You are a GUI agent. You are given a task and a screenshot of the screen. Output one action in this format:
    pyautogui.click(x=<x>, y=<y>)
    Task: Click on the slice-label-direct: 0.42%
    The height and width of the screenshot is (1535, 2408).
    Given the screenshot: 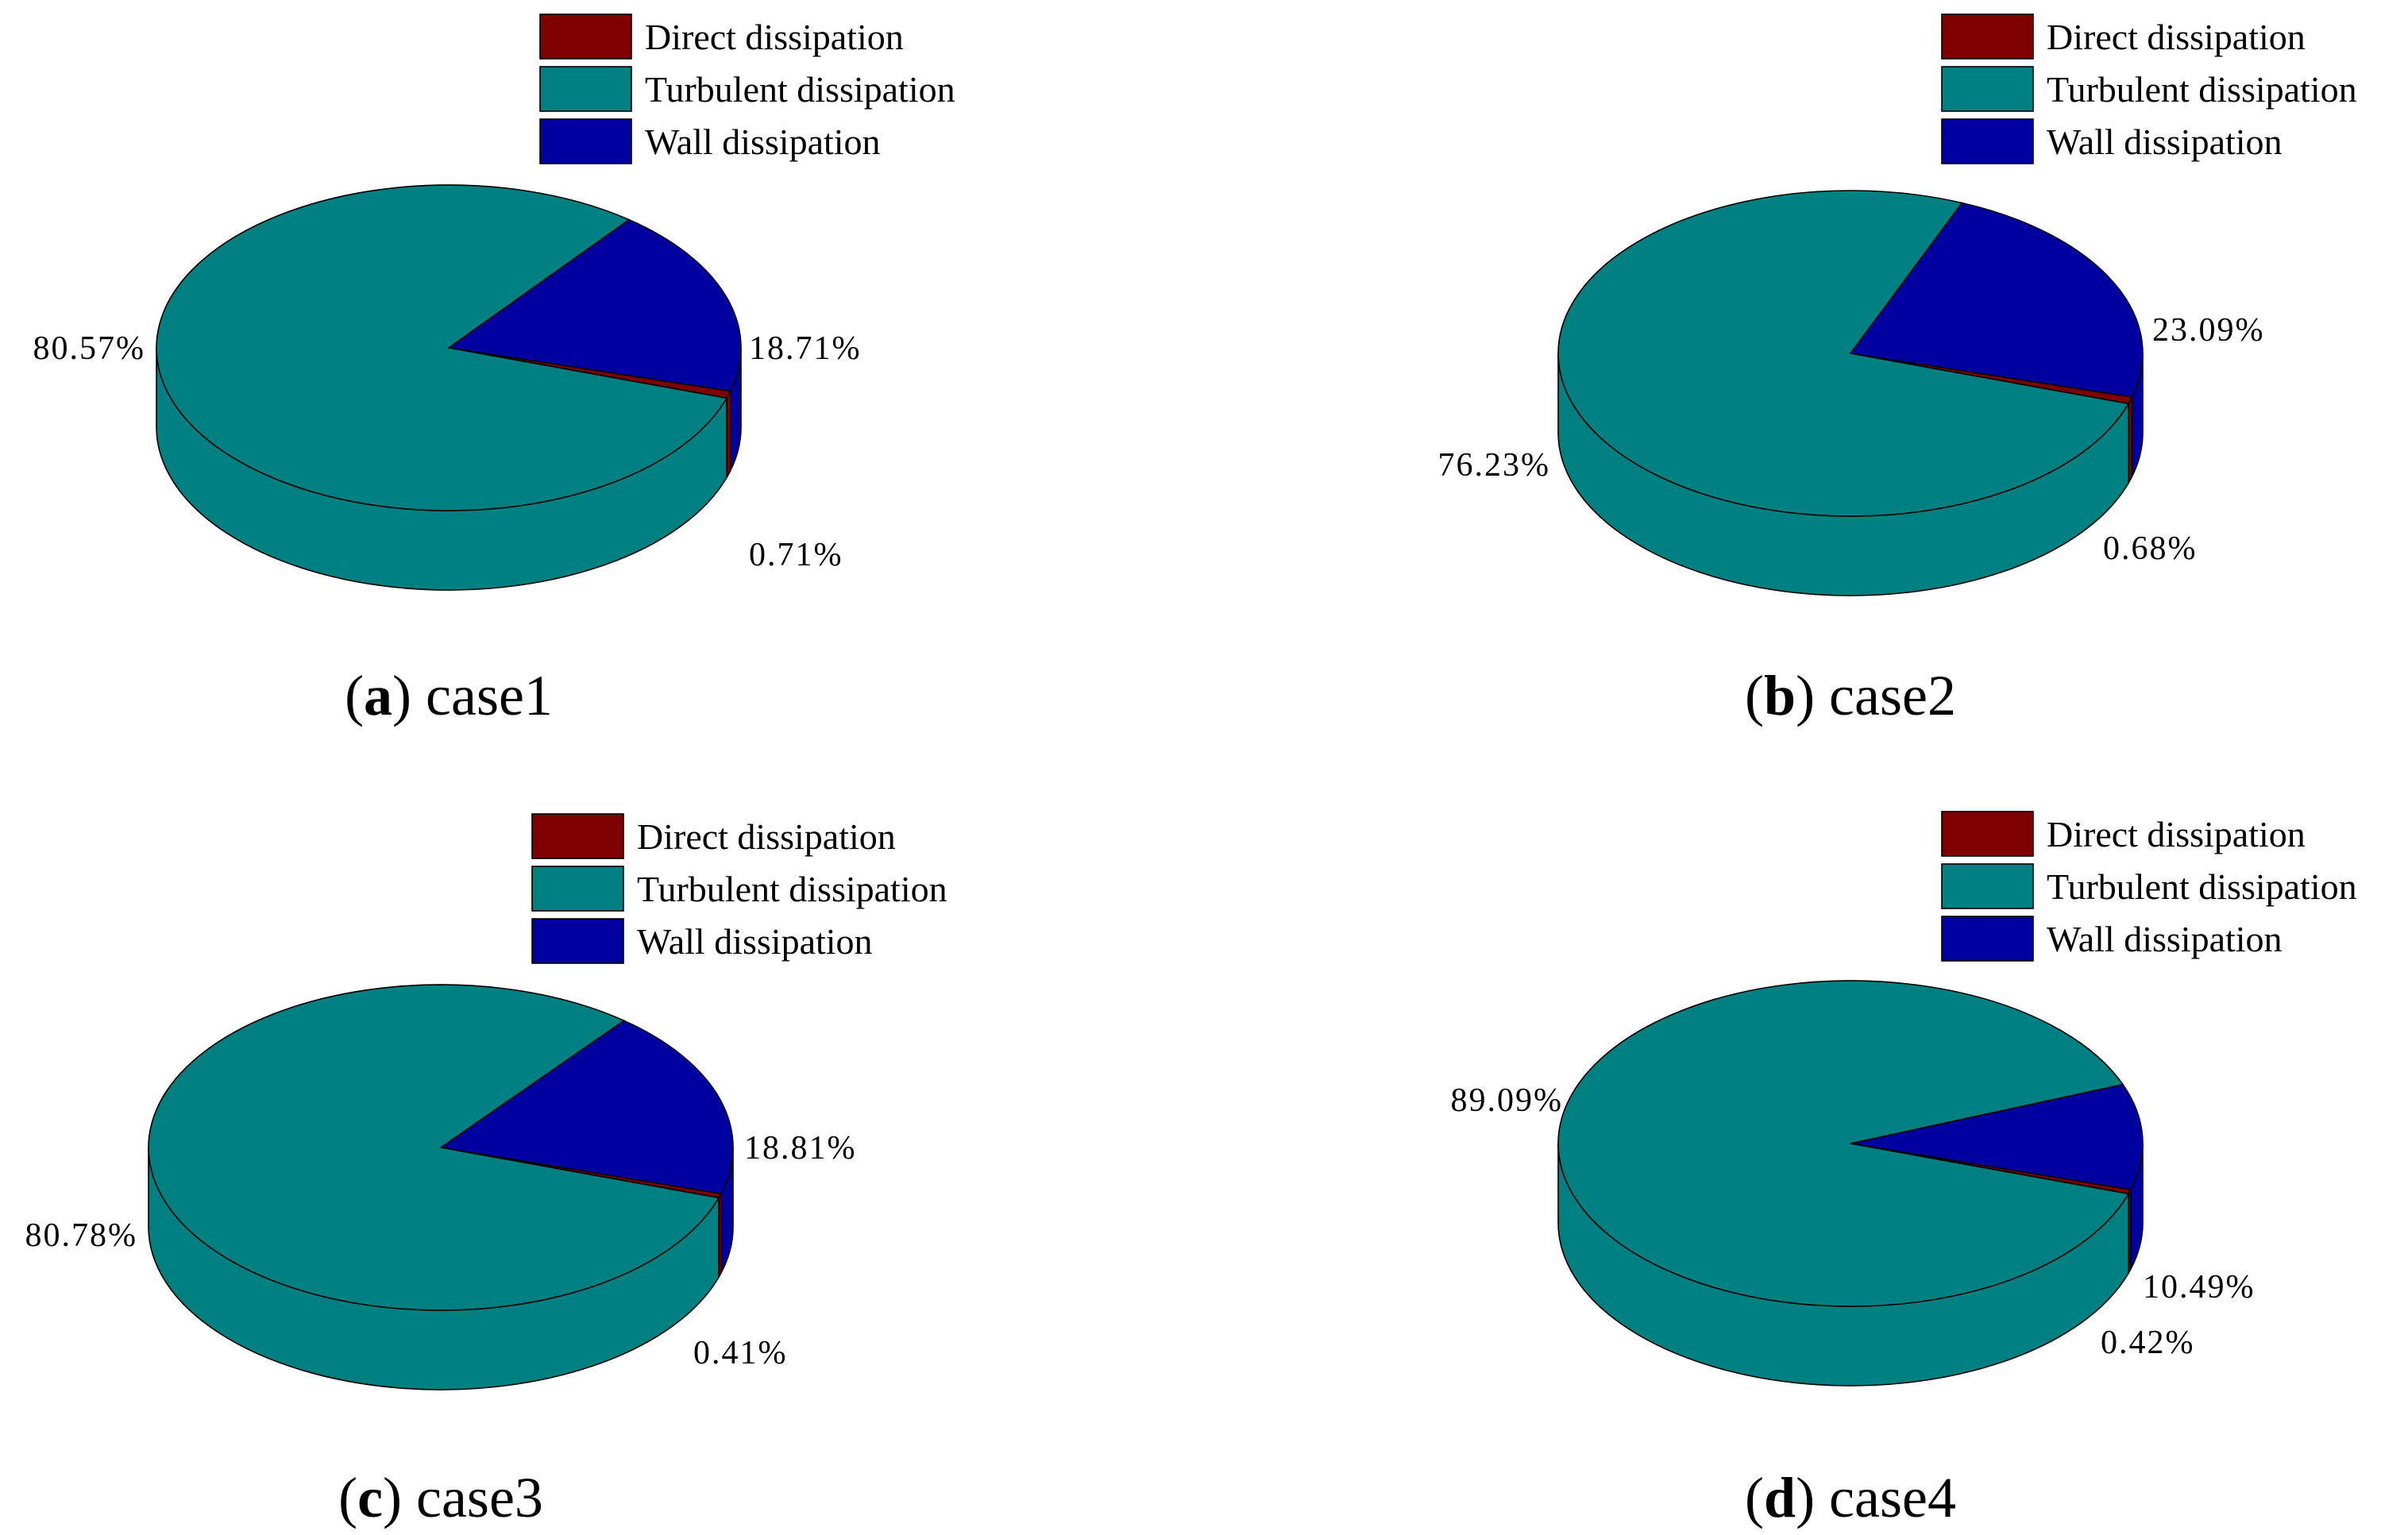 What is the action you would take?
    pyautogui.click(x=2148, y=1343)
    